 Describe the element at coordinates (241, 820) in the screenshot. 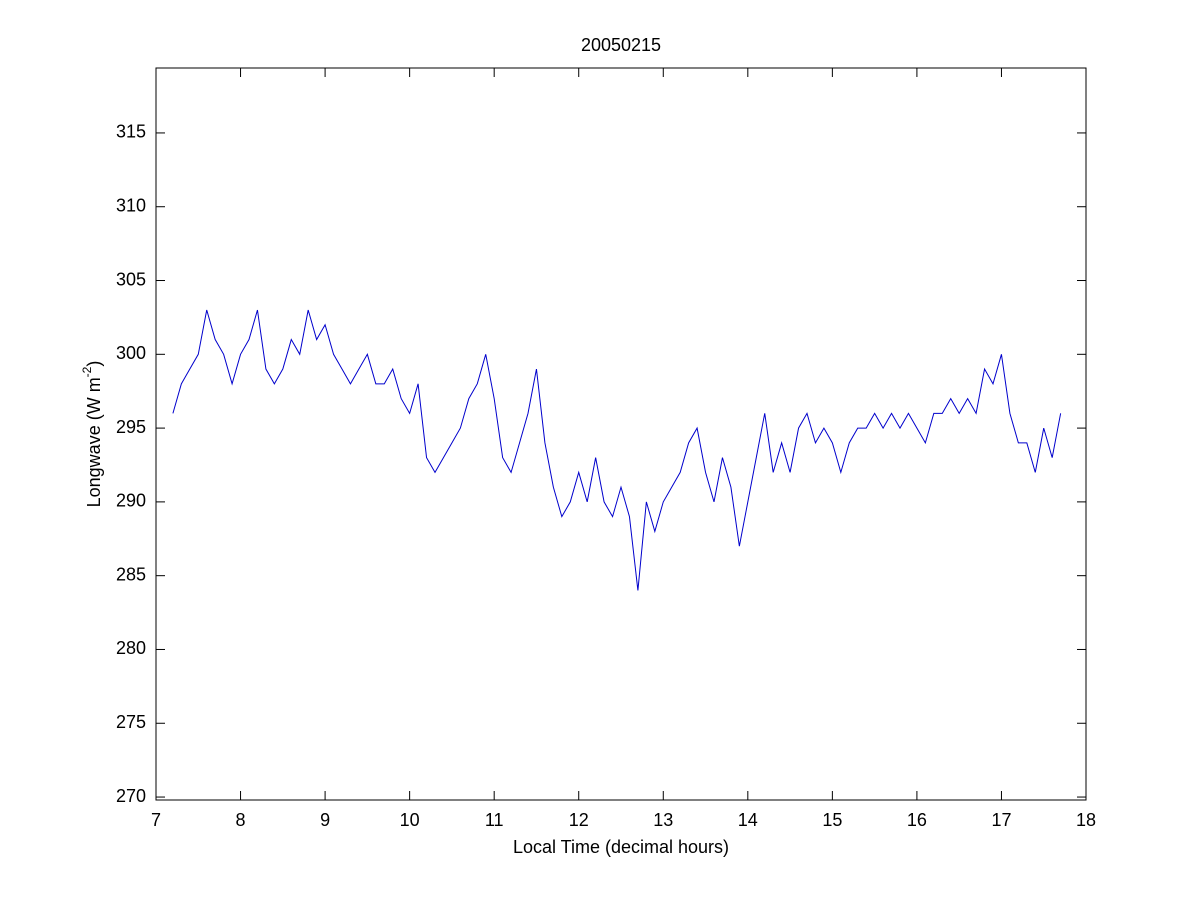

I see `x-tick-label: 8` at that location.